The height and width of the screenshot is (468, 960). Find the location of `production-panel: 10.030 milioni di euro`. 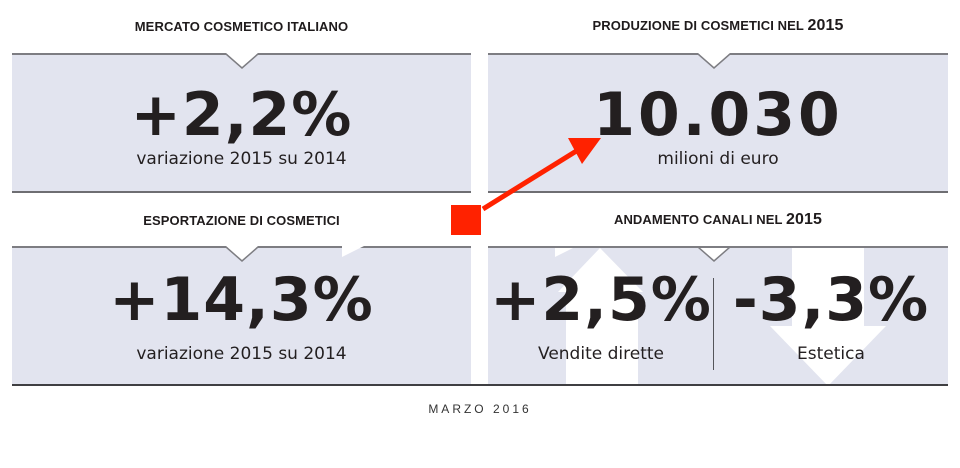

production-panel: 10.030 milioni di euro is located at coordinates (718, 123).